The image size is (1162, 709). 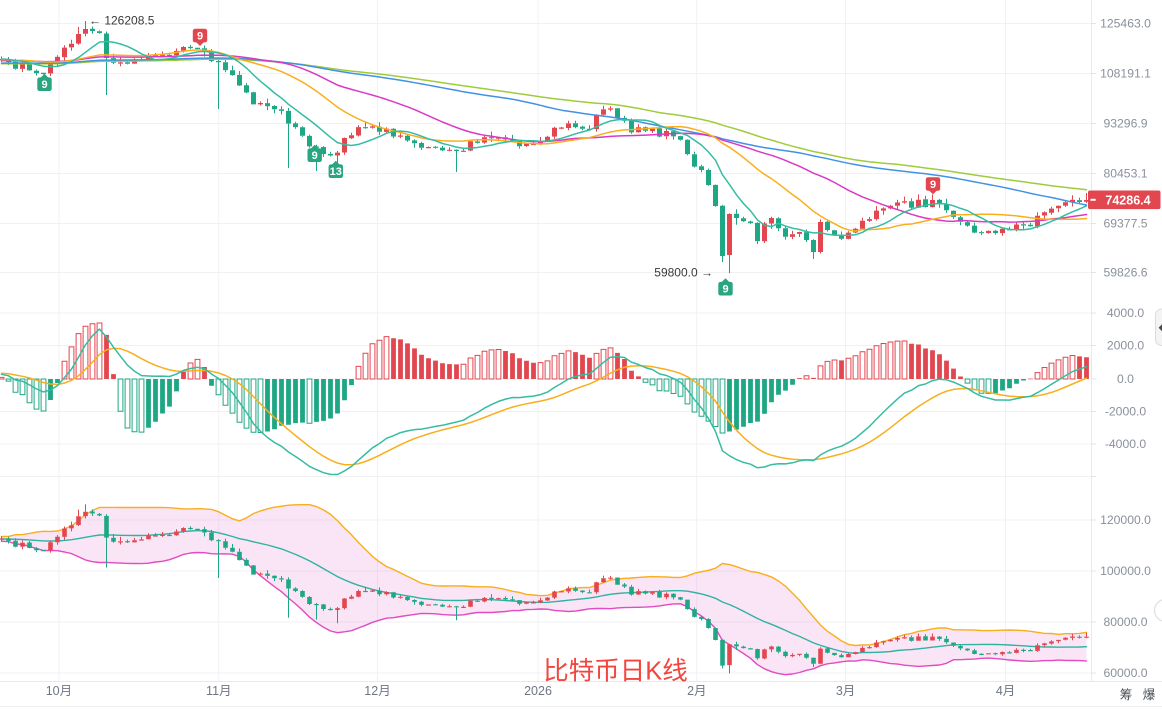 I want to click on svg-text: 爆, so click(x=1149, y=695).